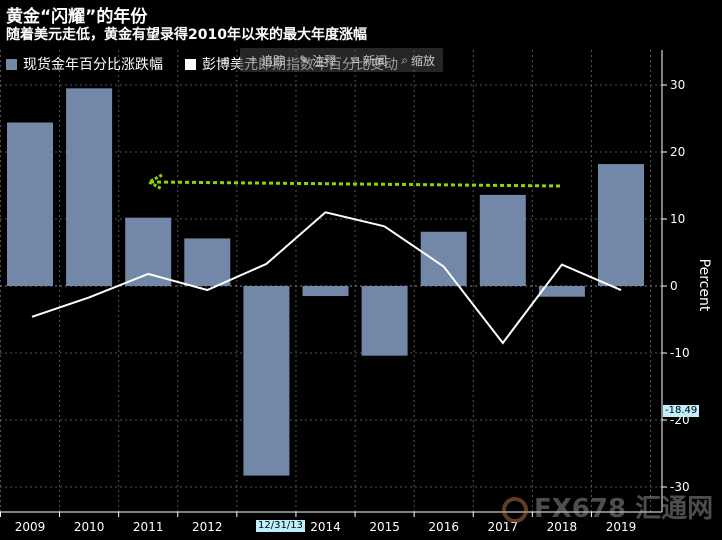 This screenshot has width=722, height=540. Describe the element at coordinates (562, 527) in the screenshot. I see `x-tick-label-2018: 2018` at that location.